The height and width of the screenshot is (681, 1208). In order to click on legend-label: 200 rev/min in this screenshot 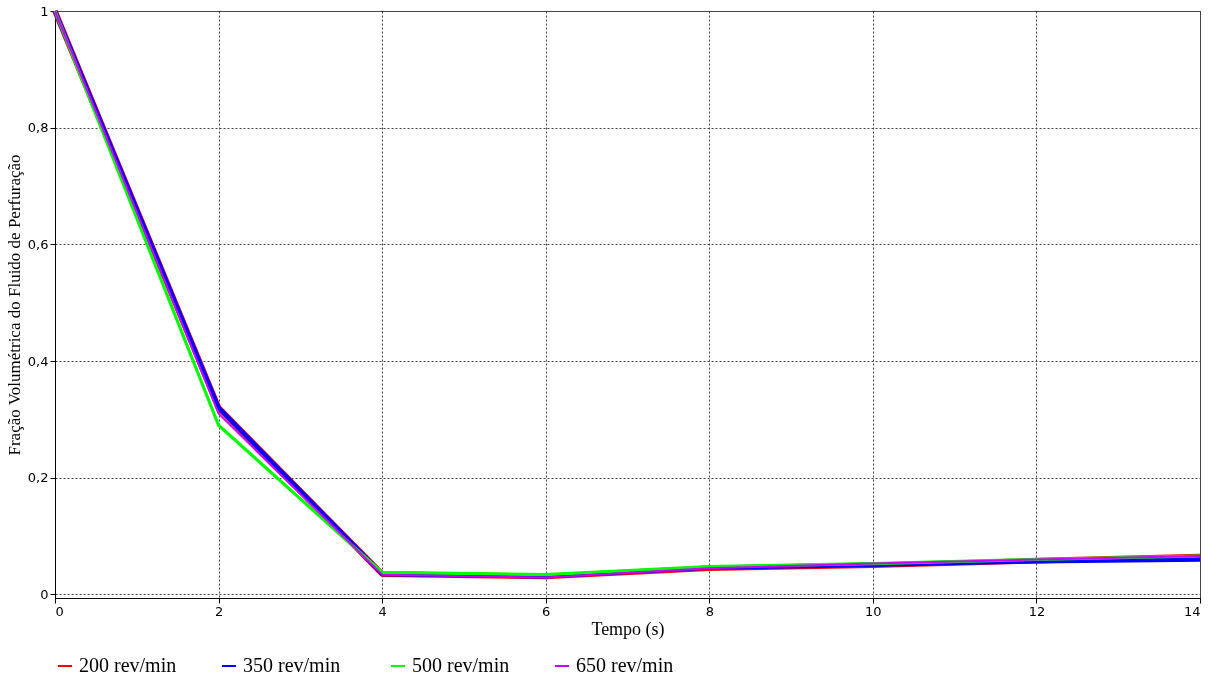, I will do `click(128, 665)`.